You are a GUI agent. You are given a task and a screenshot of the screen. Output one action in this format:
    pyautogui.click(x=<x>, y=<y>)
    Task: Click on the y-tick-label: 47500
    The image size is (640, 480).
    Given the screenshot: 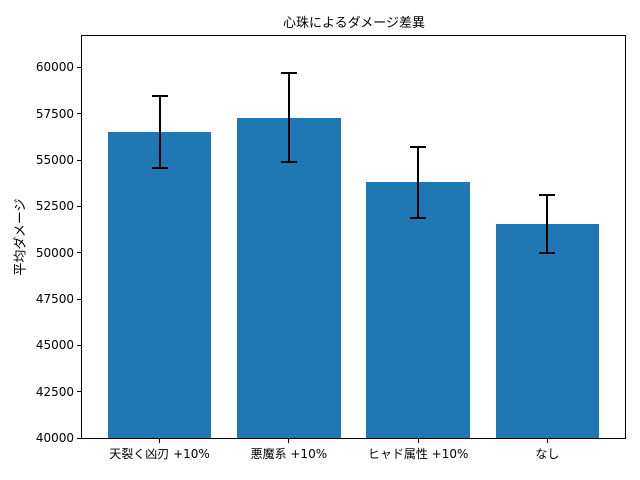 What is the action you would take?
    pyautogui.click(x=54, y=299)
    